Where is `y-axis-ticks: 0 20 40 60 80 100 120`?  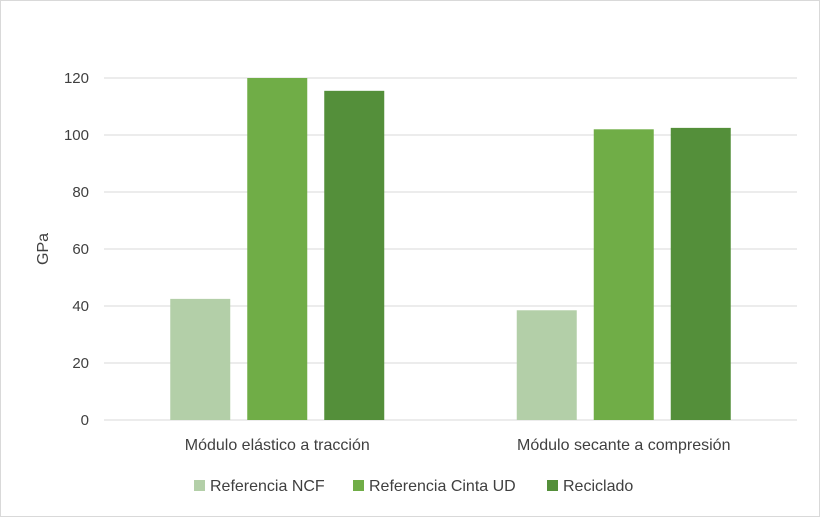
y-axis-ticks: 0 20 40 60 80 100 120 is located at coordinates (76, 249).